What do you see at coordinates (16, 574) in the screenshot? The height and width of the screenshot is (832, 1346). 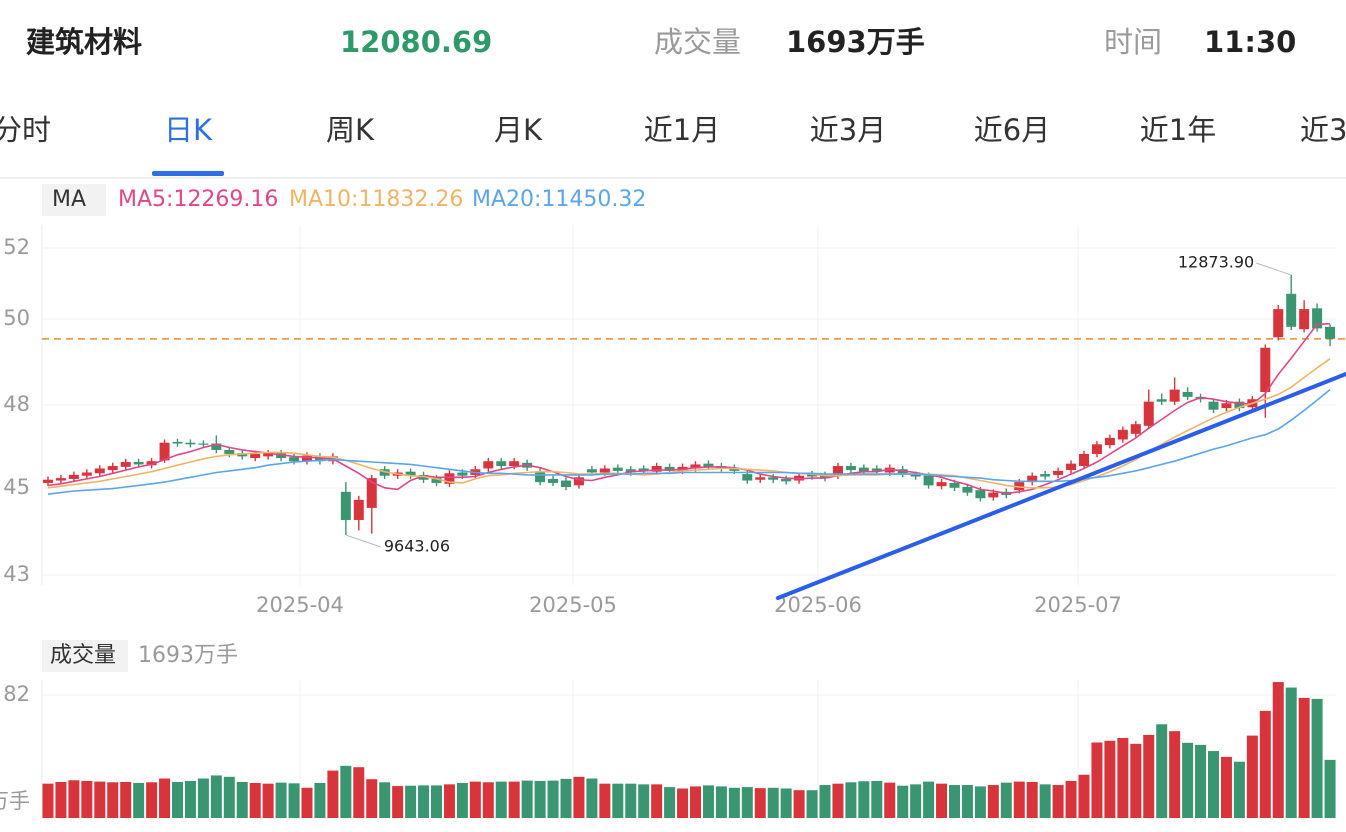 I see `y-tick-label: 43` at bounding box center [16, 574].